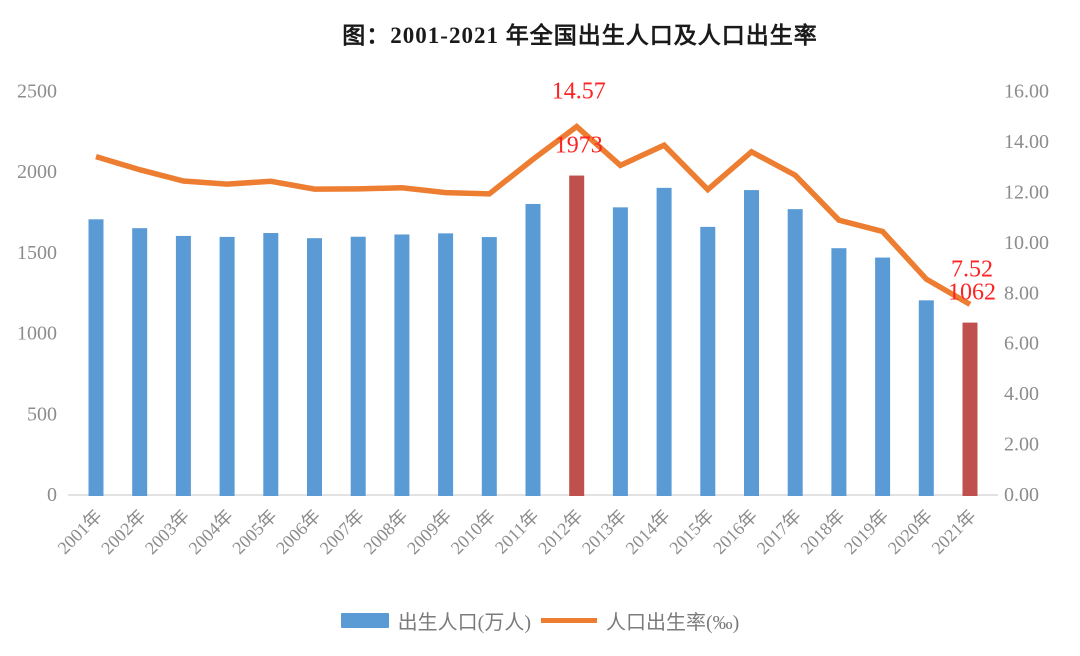 The image size is (1080, 656). What do you see at coordinates (1021, 445) in the screenshot?
I see `right-axis-tick: 2.00` at bounding box center [1021, 445].